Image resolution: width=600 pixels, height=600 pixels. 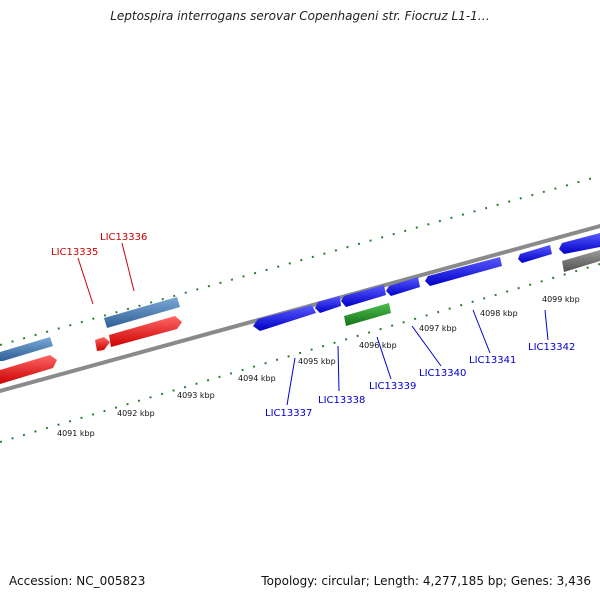 I want to click on gene-lic13336, so click(x=142, y=312).